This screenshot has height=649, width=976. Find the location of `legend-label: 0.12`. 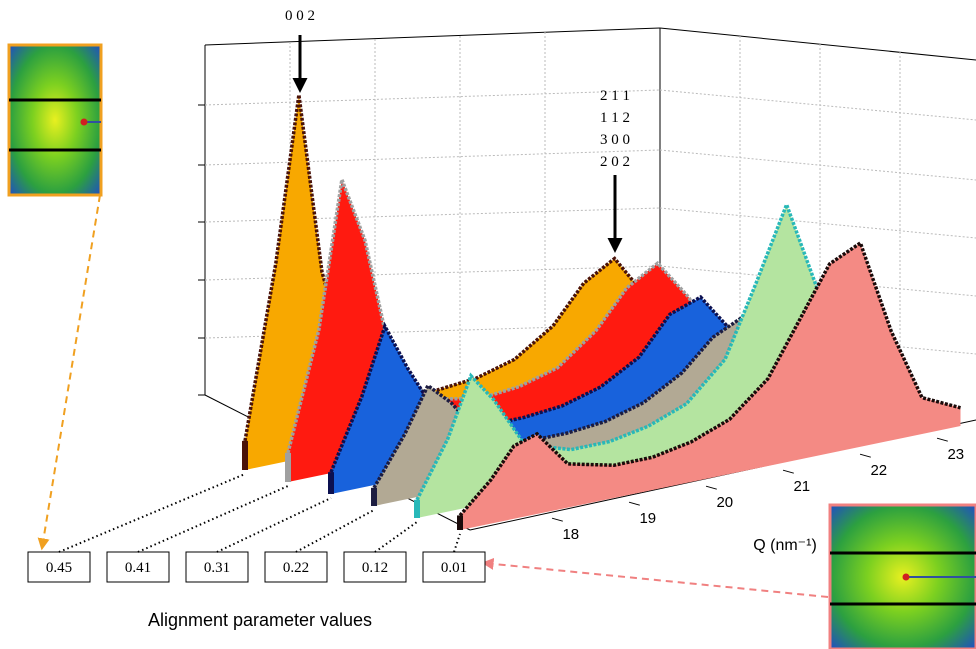

legend-label: 0.12 is located at coordinates (375, 568).